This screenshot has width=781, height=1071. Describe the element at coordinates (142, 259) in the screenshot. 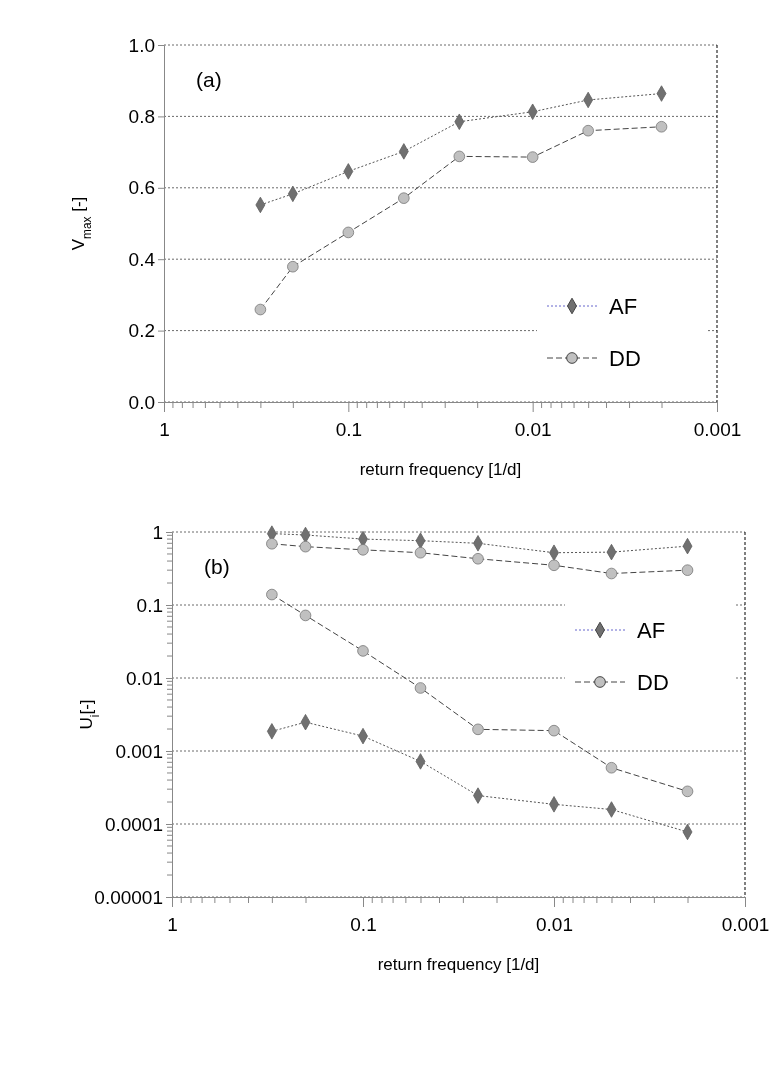

I see `y-tick-label: 0.4` at that location.